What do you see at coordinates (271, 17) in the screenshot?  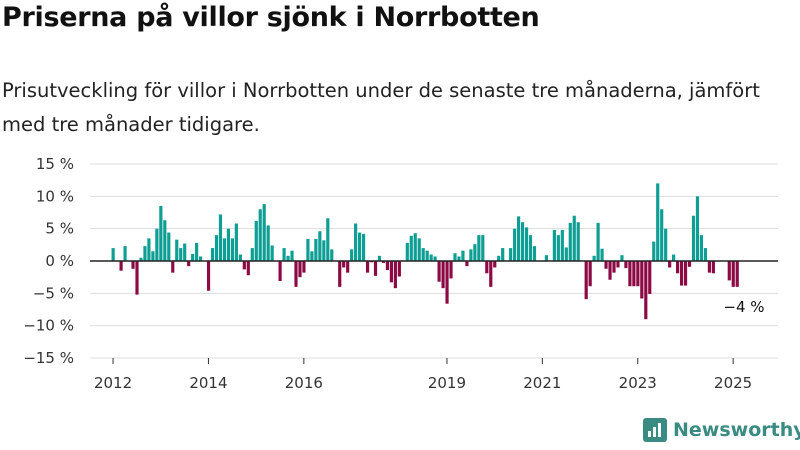 I see `chart-title: Priserna på villor sjönk i Norrbotten` at bounding box center [271, 17].